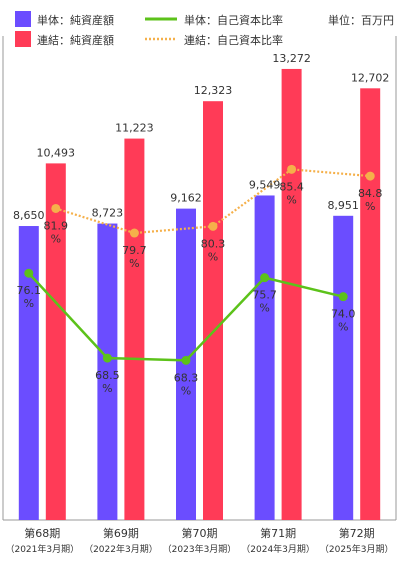 Image resolution: width=400 pixels, height=565 pixels. What do you see at coordinates (75, 20) in the screenshot?
I see `legend-label-single-net-assets: 単体：純資産額` at bounding box center [75, 20].